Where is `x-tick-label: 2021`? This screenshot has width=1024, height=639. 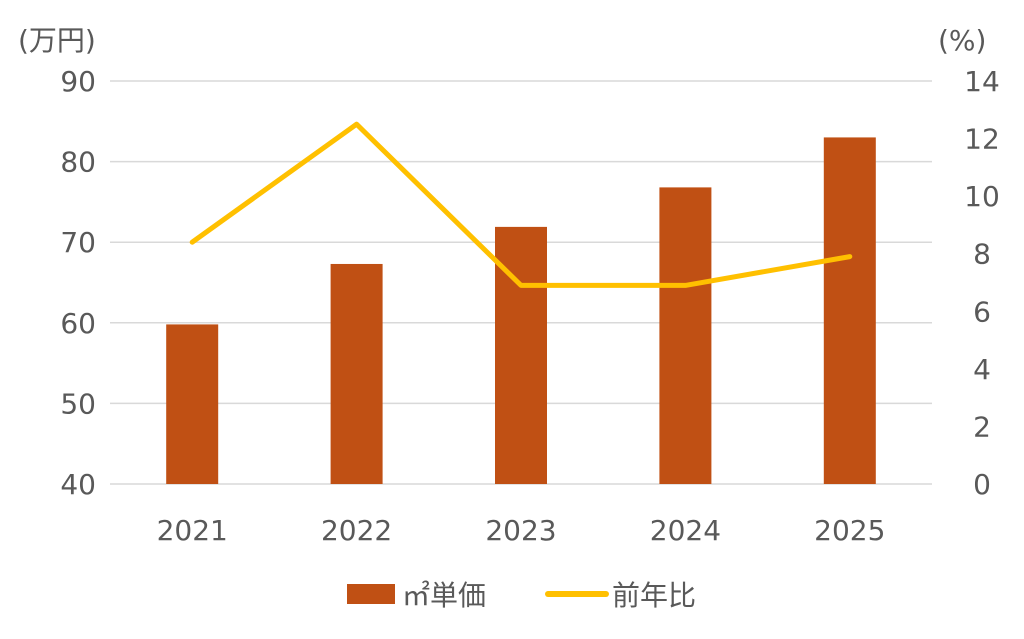 x-tick-label: 2021 is located at coordinates (192, 530).